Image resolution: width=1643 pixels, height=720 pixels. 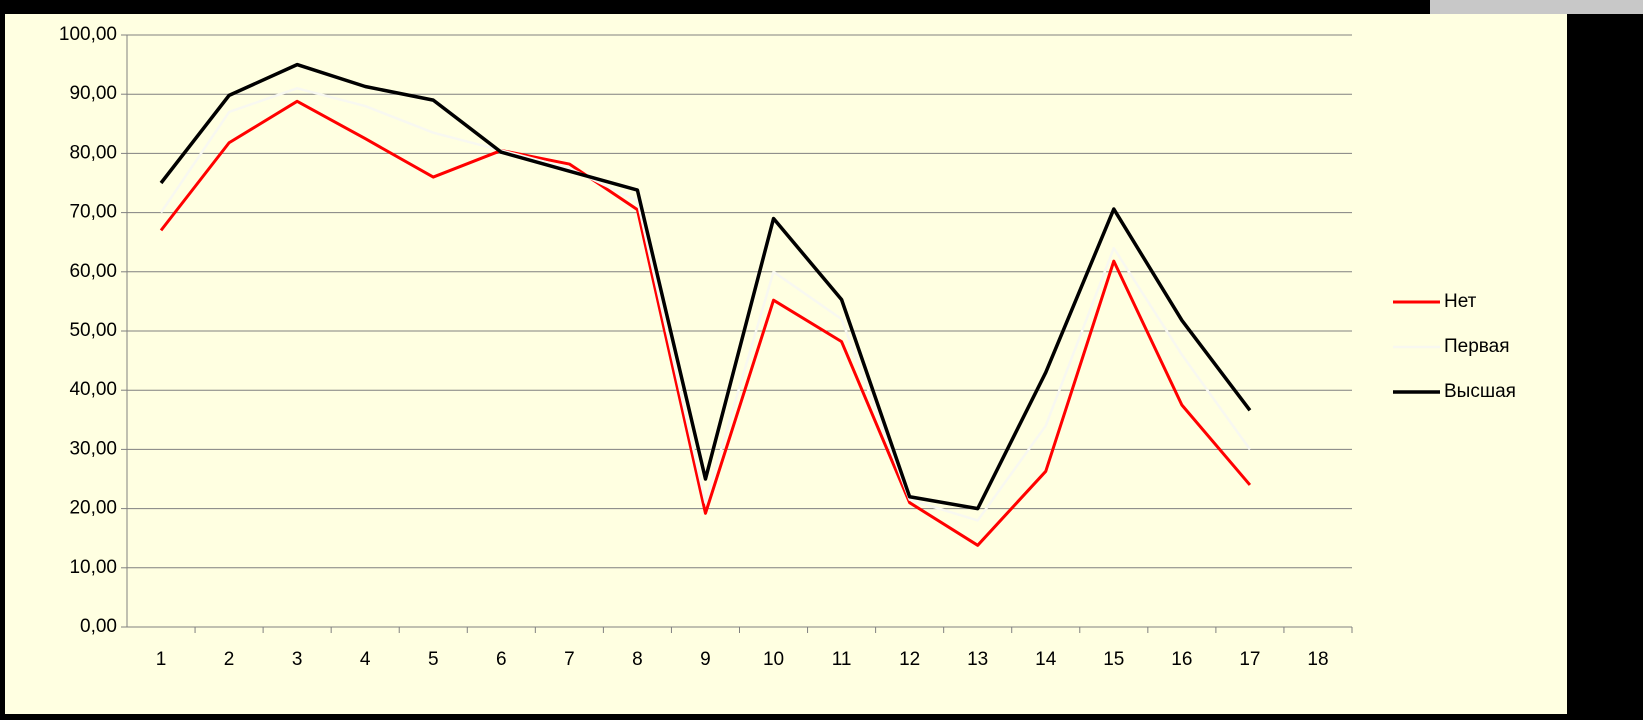 I want to click on y-tick-label: 50,00, so click(x=93, y=330).